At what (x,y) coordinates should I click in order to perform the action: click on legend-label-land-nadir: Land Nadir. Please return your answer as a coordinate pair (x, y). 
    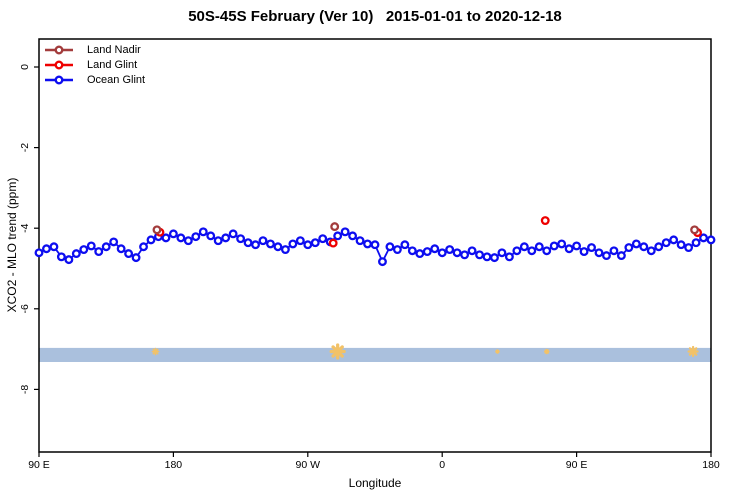
    Looking at the image, I should click on (114, 49).